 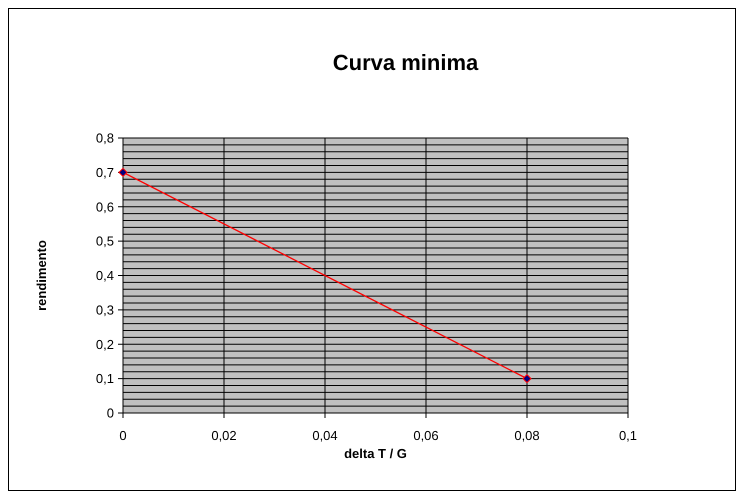 I want to click on y-tick-label: 0,1, so click(x=105, y=378).